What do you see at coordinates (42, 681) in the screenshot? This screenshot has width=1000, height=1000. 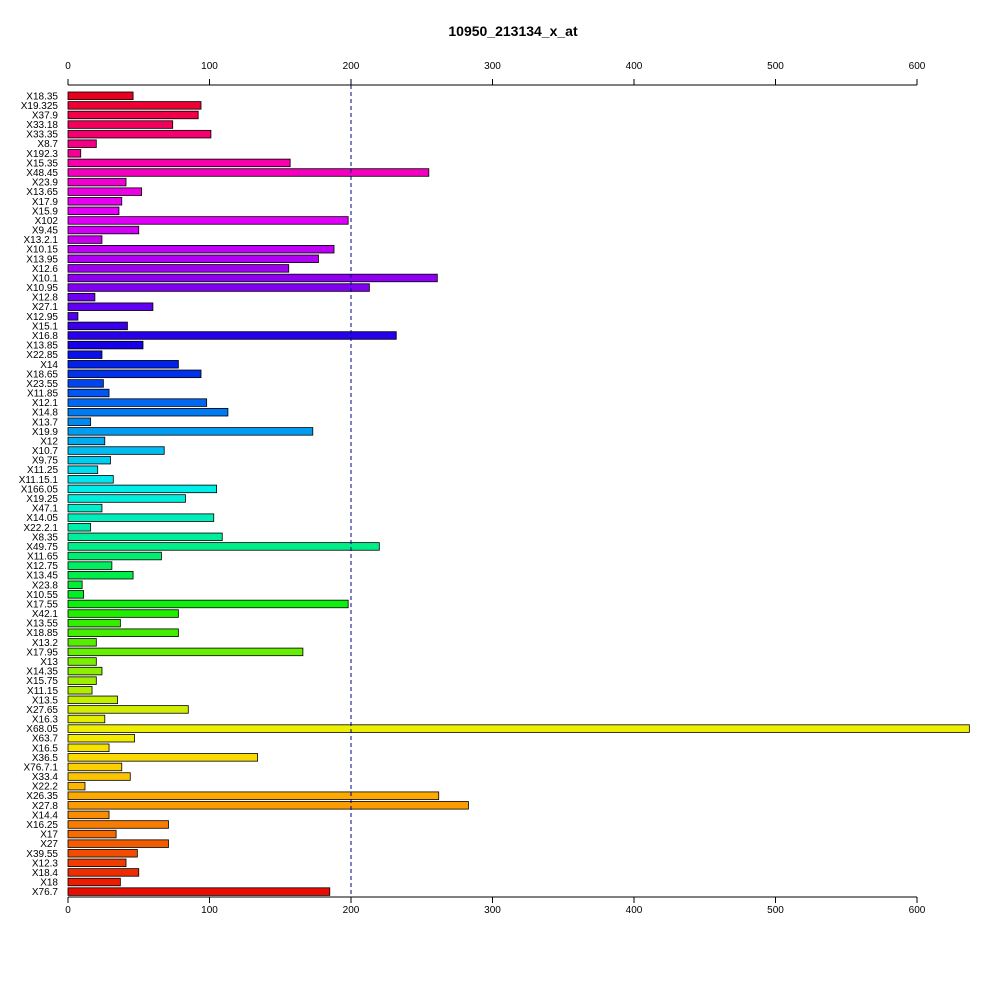 I see `category-label: X15.75` at bounding box center [42, 681].